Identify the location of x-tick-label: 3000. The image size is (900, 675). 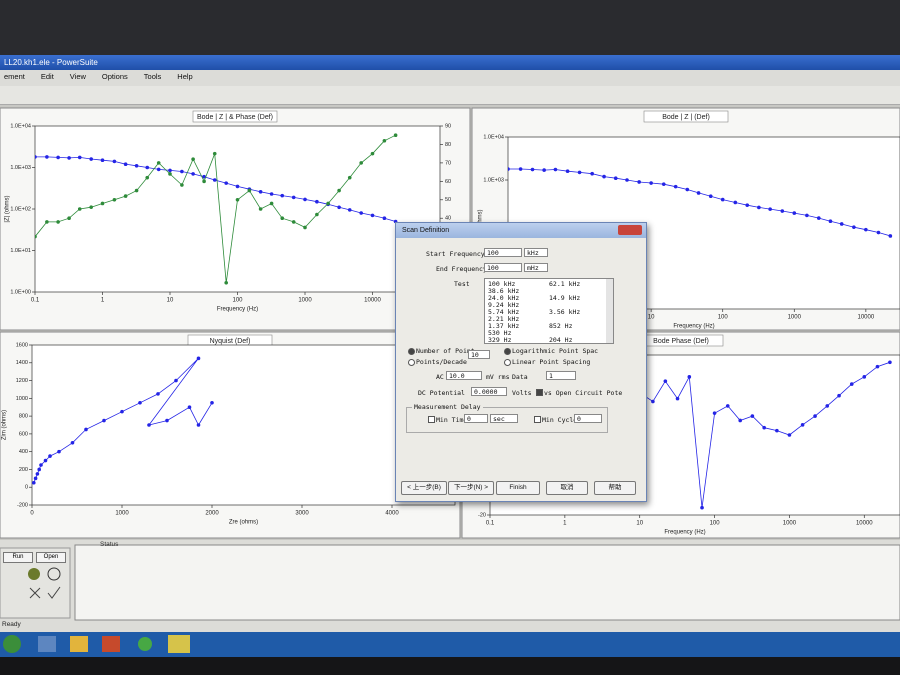
(302, 514).